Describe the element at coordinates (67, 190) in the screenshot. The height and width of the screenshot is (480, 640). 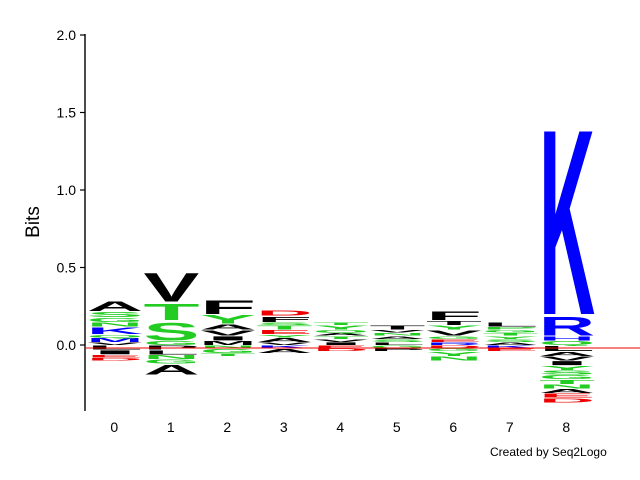
I see `y-tick-label: 1.0` at that location.